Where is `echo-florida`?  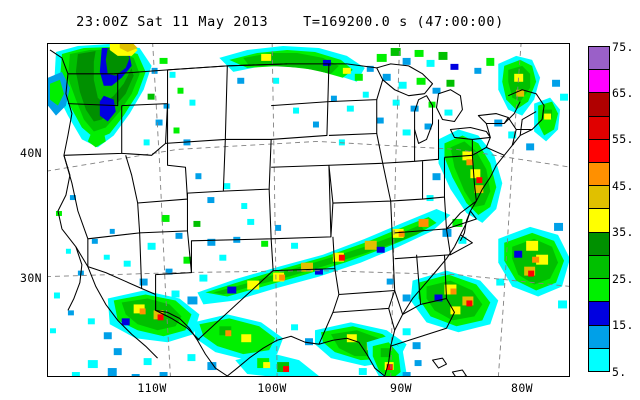
echo-florida is located at coordinates (390, 356).